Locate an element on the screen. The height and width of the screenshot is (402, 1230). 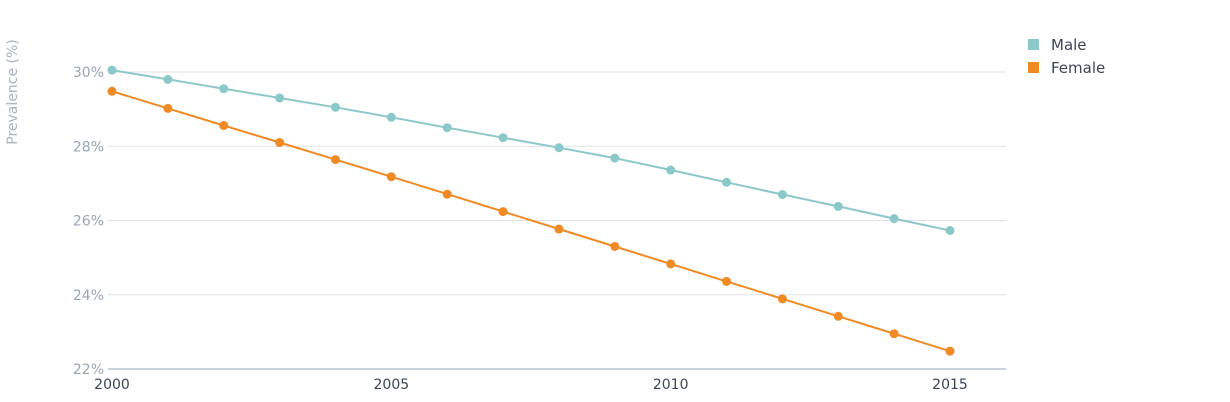
legend-swatch-female is located at coordinates (1033, 67).